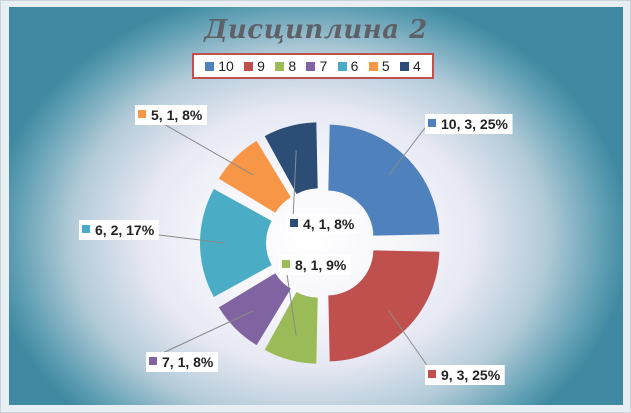 This screenshot has width=631, height=413. Describe the element at coordinates (417, 66) in the screenshot. I see `legend-label: 4` at that location.